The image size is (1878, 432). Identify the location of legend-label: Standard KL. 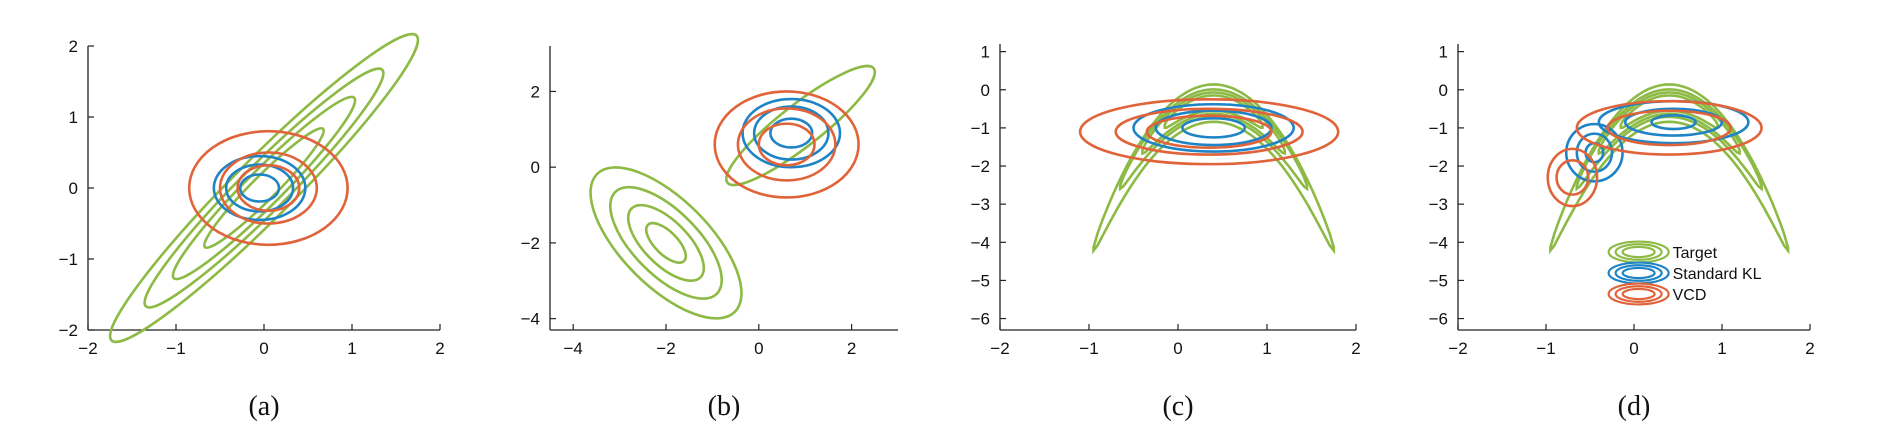
(1717, 274).